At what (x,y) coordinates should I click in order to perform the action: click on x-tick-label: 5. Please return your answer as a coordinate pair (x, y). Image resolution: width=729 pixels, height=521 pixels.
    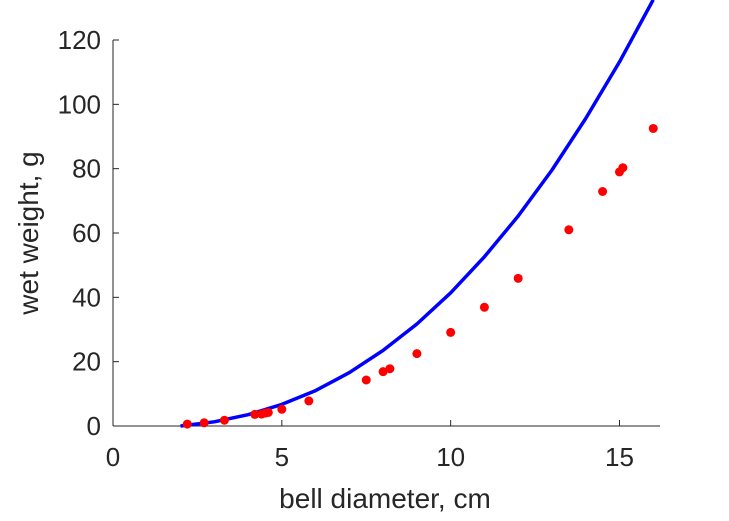
    Looking at the image, I should click on (282, 457).